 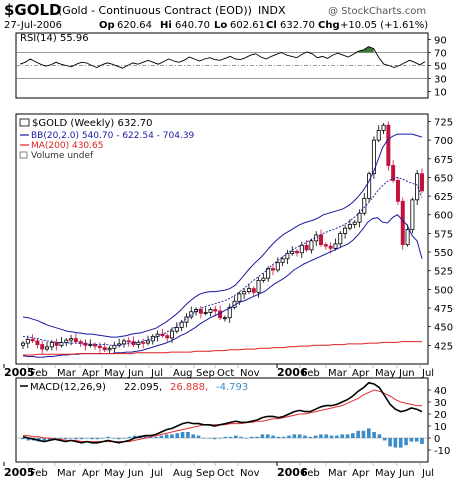 What do you see at coordinates (329, 25) in the screenshot?
I see `chg-label: Chg` at bounding box center [329, 25].